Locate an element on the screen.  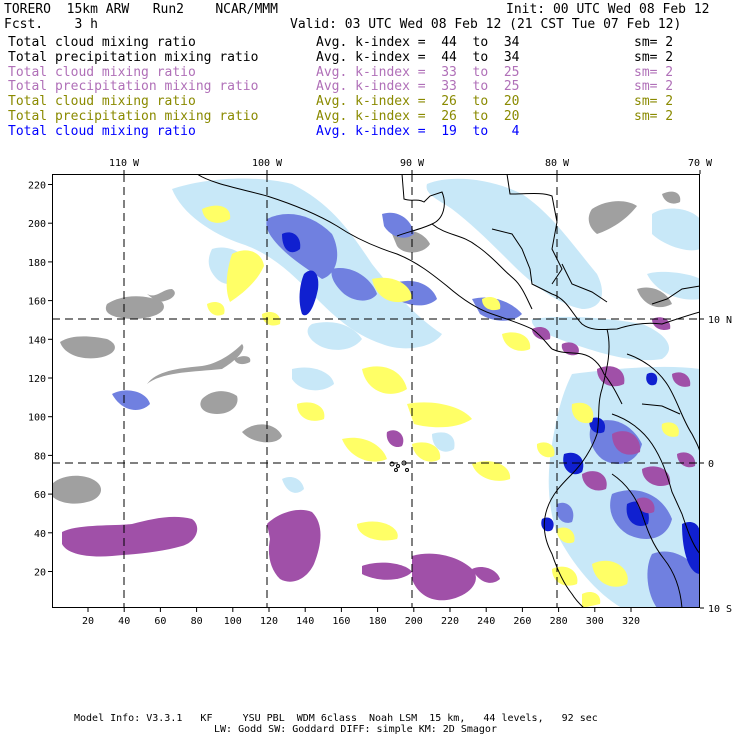
lat-label: 0 is located at coordinates (711, 464).